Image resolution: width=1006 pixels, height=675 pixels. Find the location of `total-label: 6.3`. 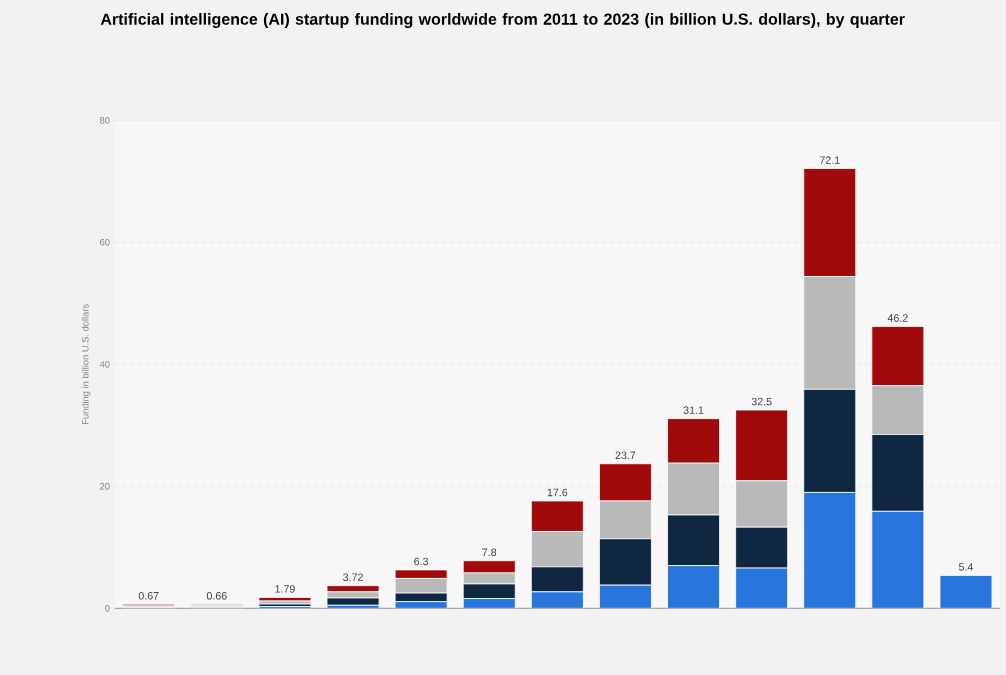

total-label: 6.3 is located at coordinates (421, 561).